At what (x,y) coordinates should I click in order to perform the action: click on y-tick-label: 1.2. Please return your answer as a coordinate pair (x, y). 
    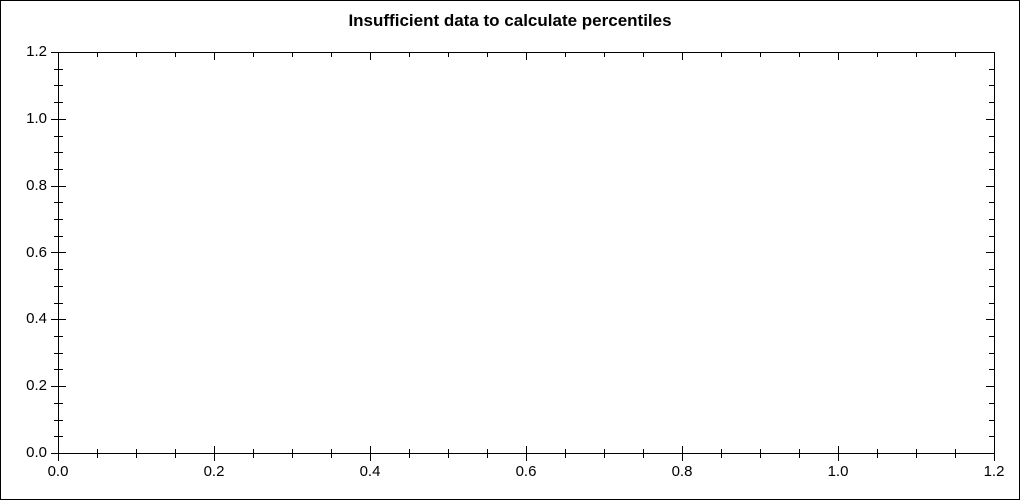
    Looking at the image, I should click on (36, 51).